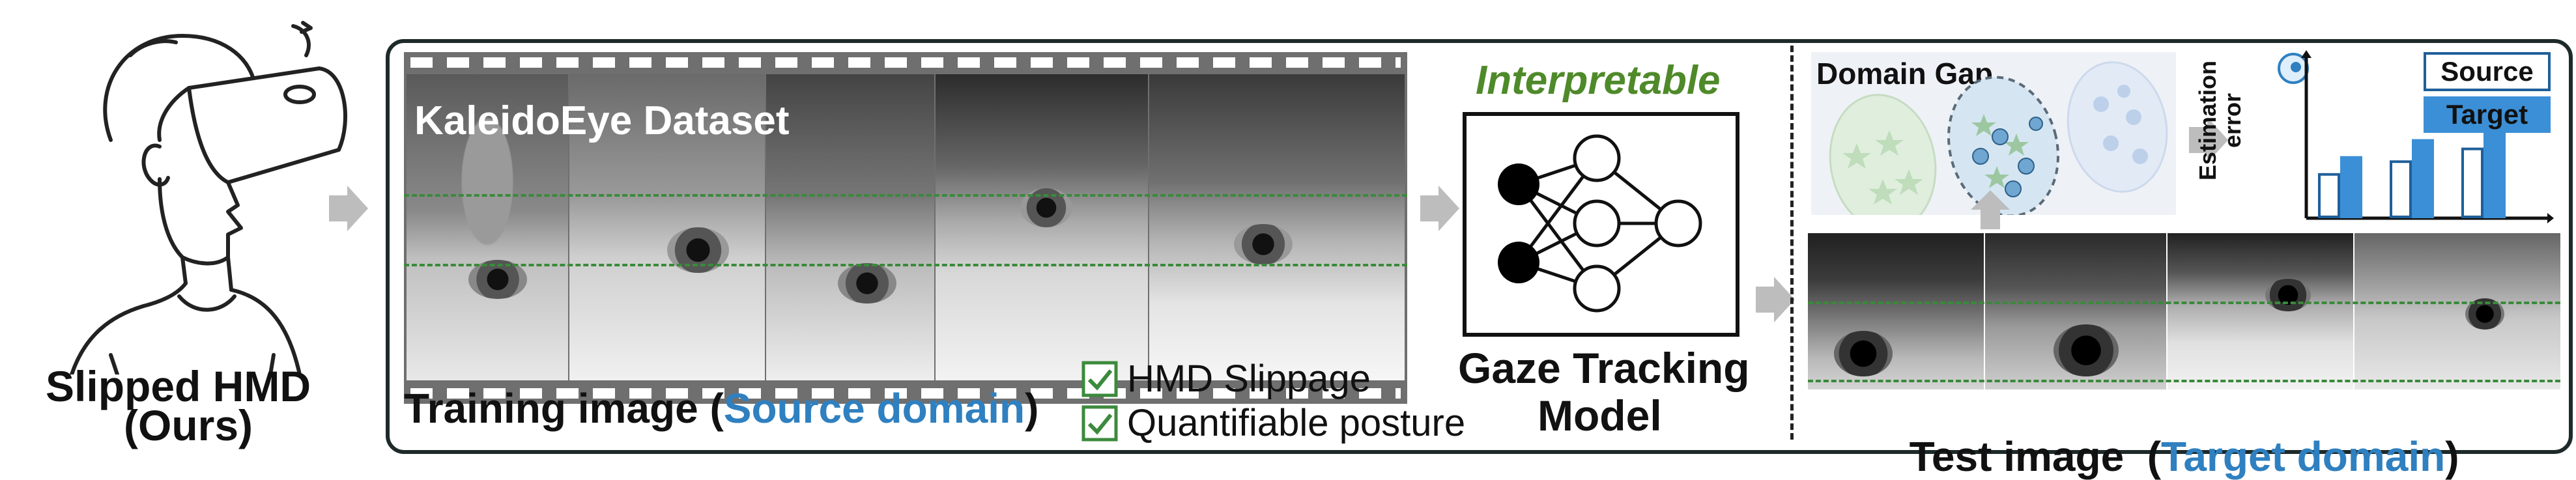  I want to click on test-caption: Test image (Target domain), so click(2172, 435).